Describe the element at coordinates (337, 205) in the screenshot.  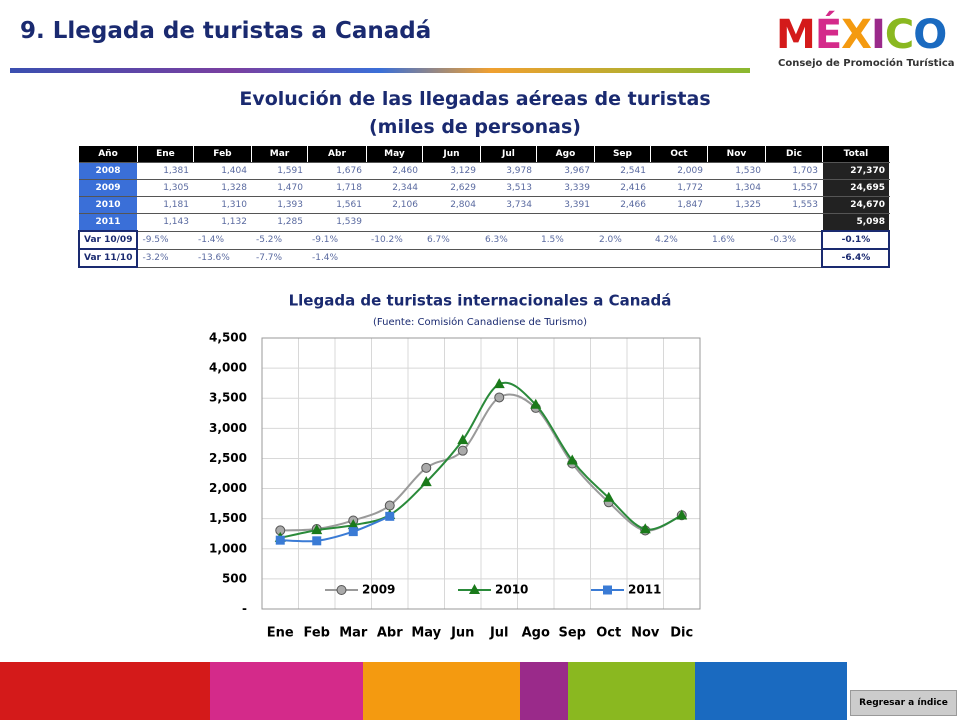
I see `table-cell: 1,561` at that location.